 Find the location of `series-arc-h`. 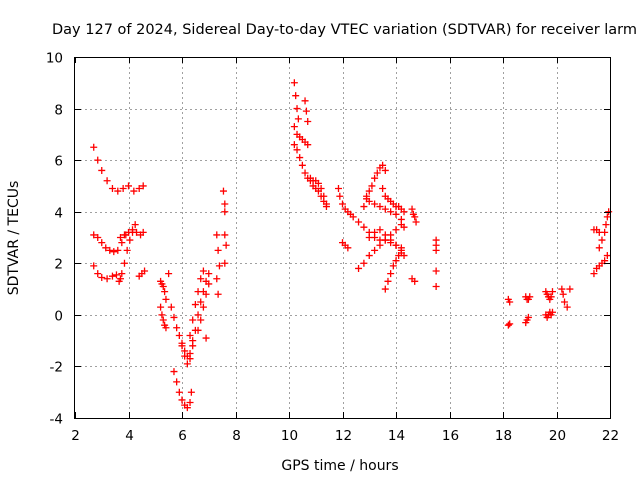

series-arc-h is located at coordinates (169, 274).